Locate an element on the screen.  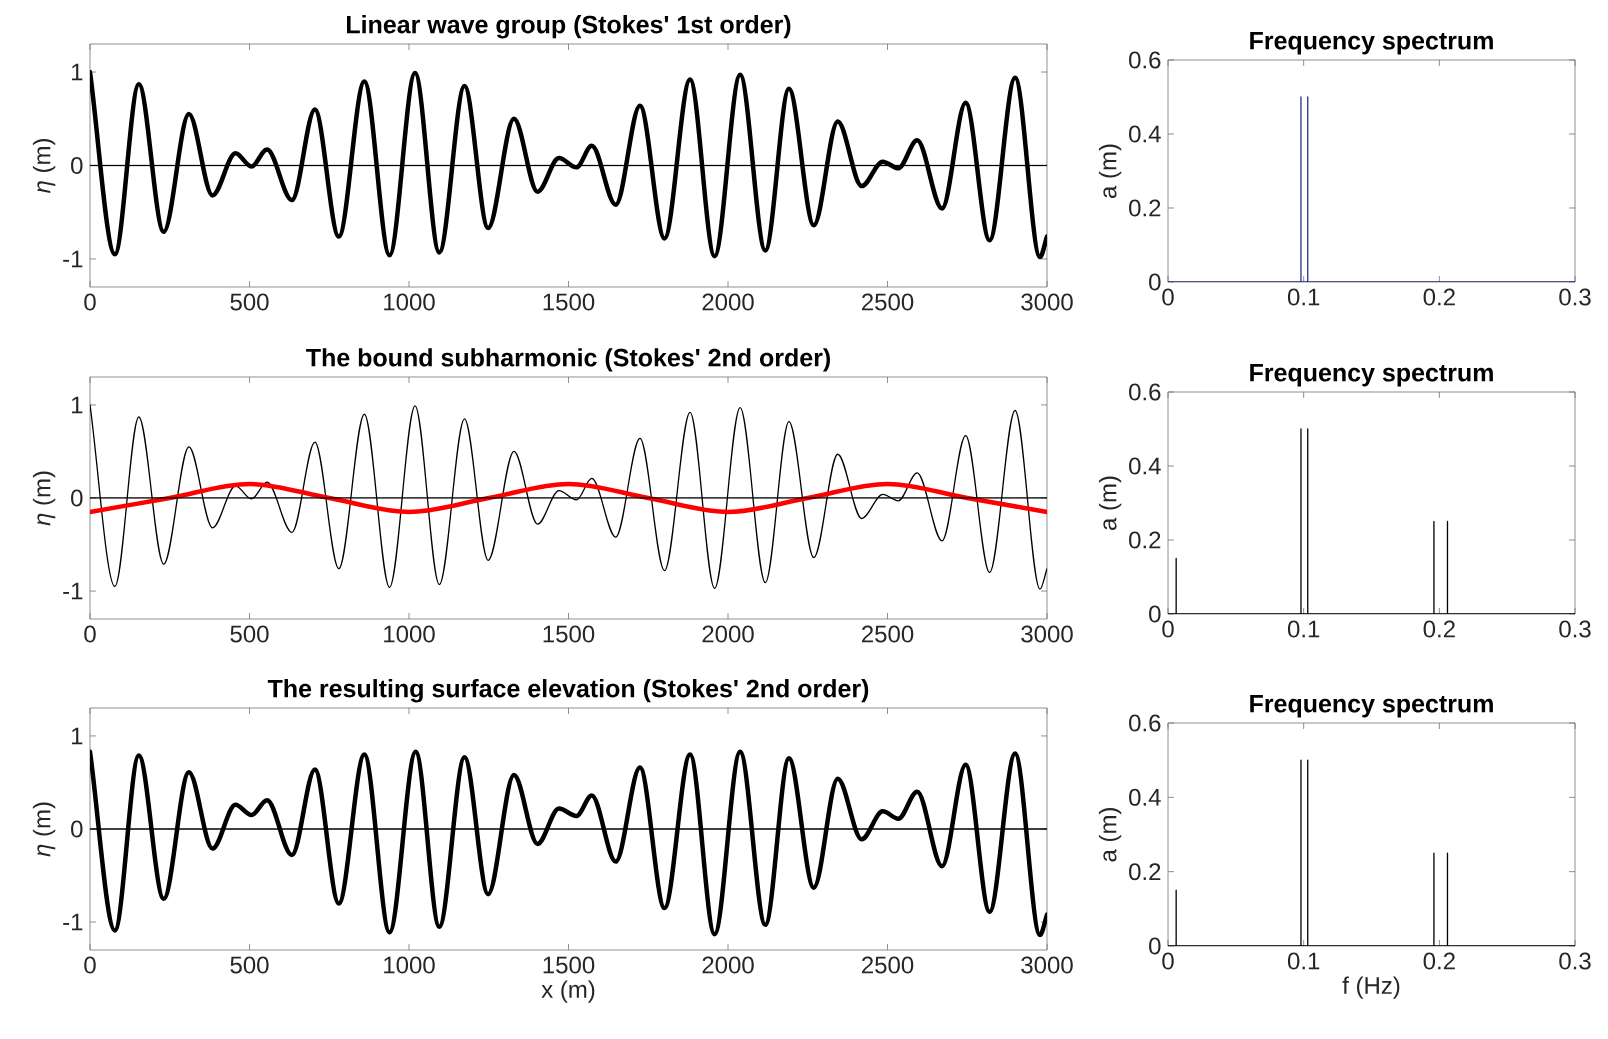
chart-title: Linear wave group (Stokes' 1st order) is located at coordinates (569, 27).